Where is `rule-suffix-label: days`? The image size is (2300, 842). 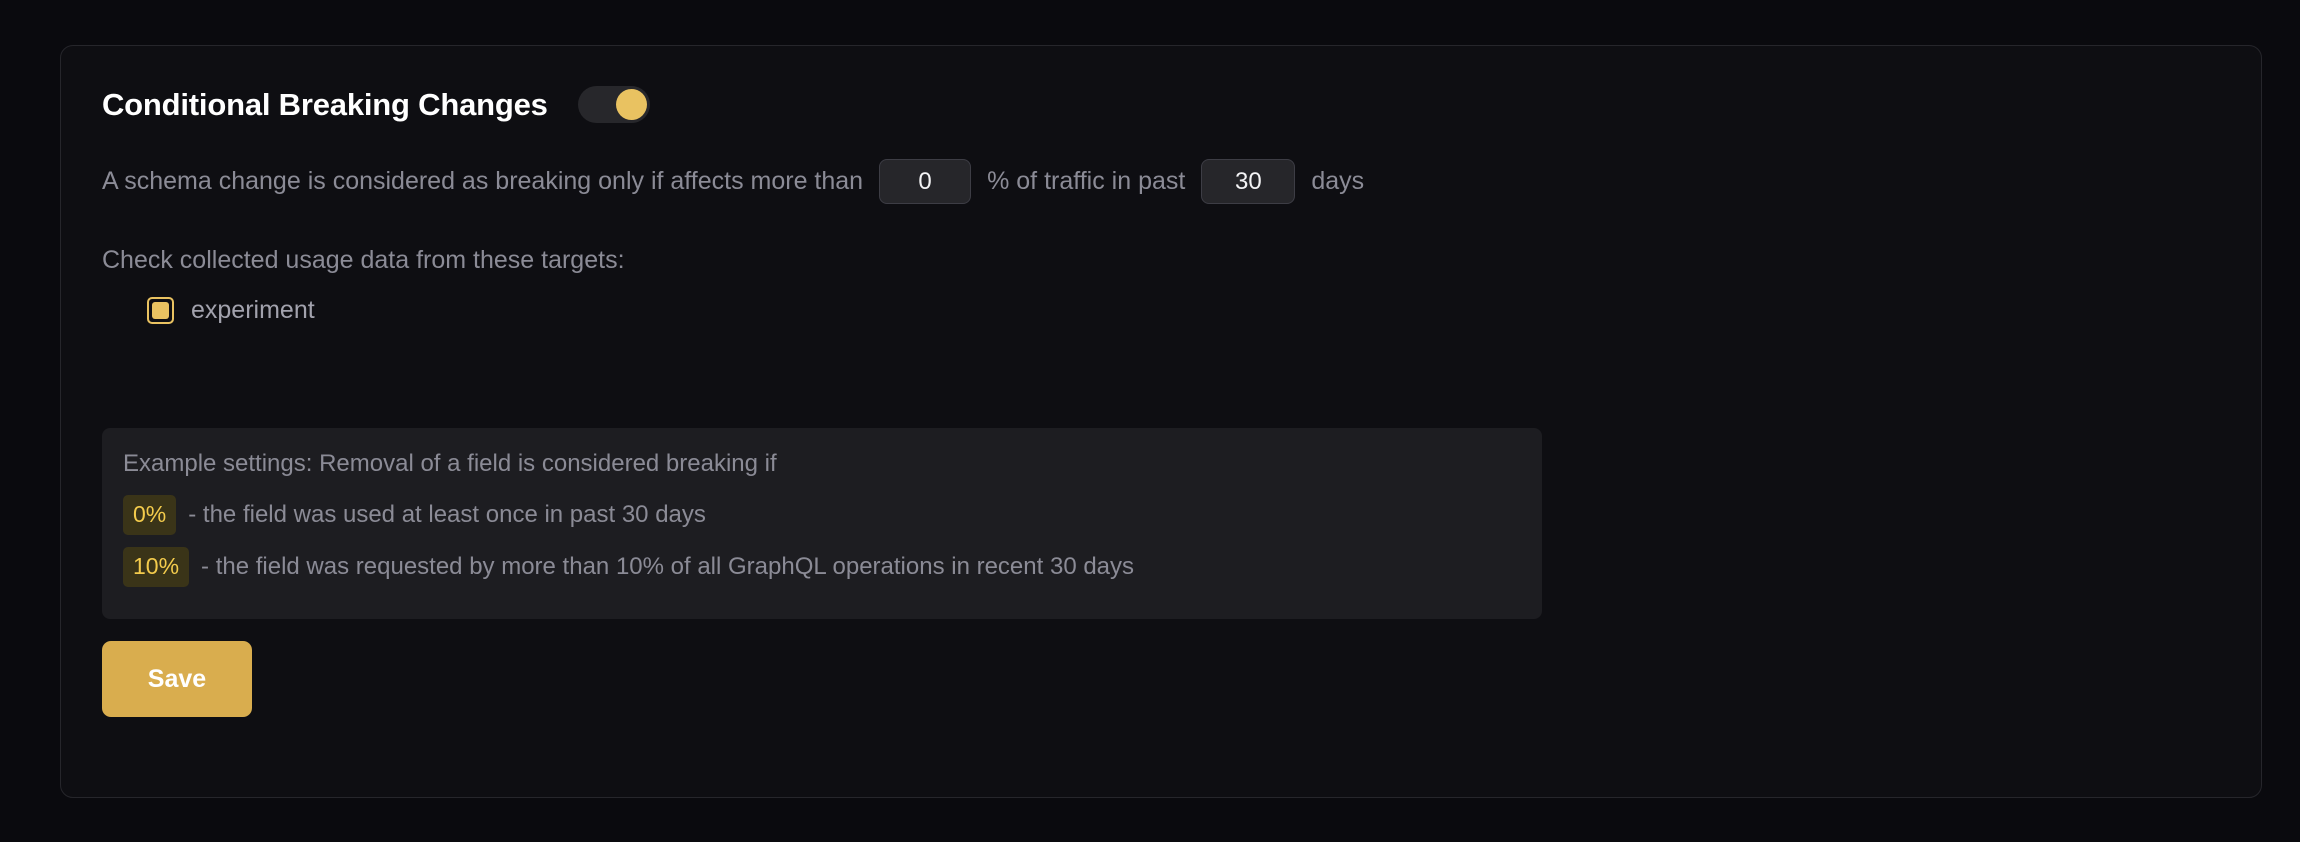
rule-suffix-label: days is located at coordinates (1338, 181).